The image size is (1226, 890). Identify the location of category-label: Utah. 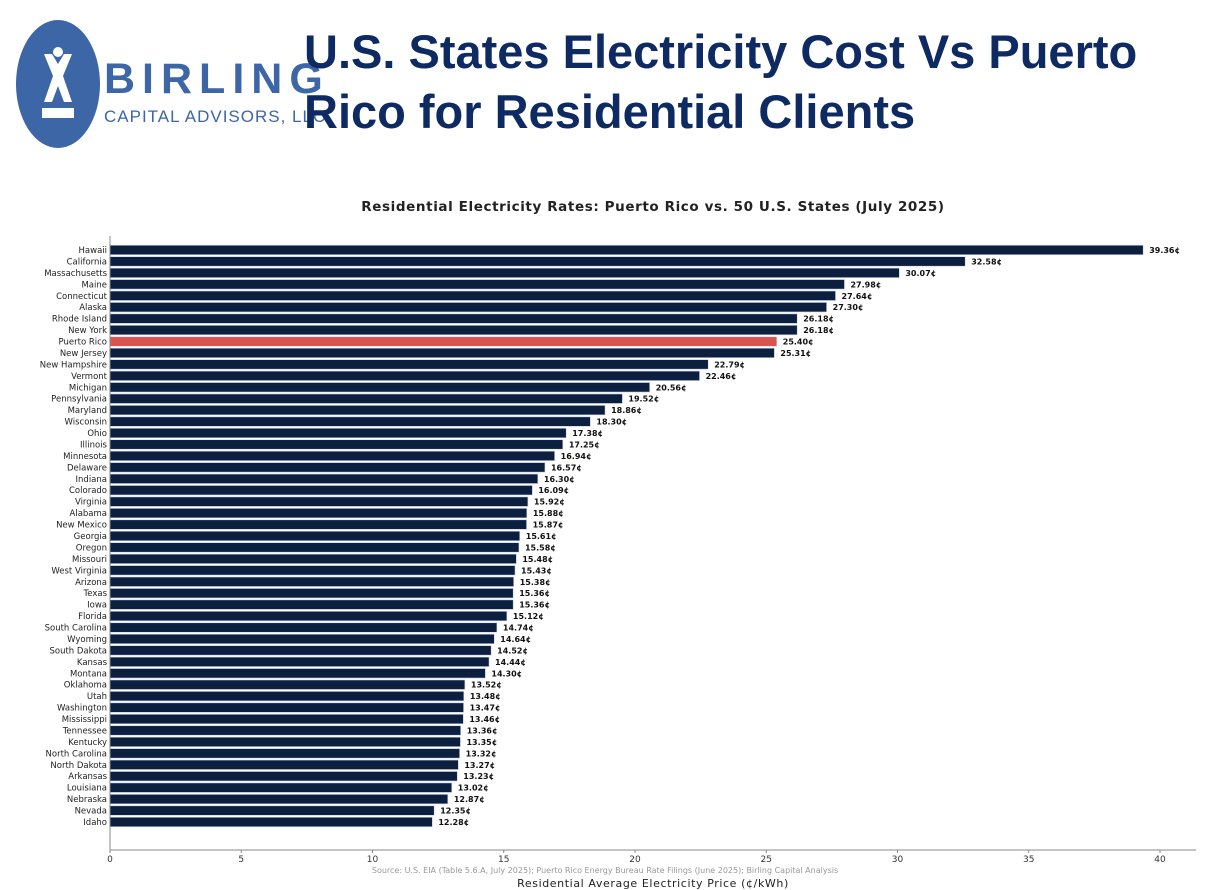
(97, 697).